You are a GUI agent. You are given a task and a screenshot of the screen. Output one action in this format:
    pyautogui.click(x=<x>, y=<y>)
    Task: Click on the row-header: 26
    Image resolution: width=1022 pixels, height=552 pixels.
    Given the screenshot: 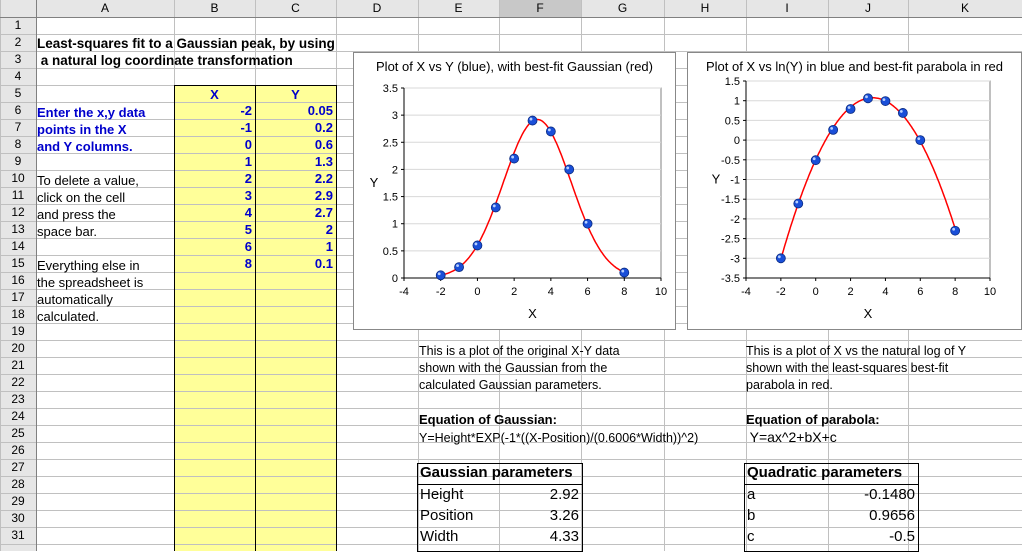 What is the action you would take?
    pyautogui.click(x=18, y=450)
    